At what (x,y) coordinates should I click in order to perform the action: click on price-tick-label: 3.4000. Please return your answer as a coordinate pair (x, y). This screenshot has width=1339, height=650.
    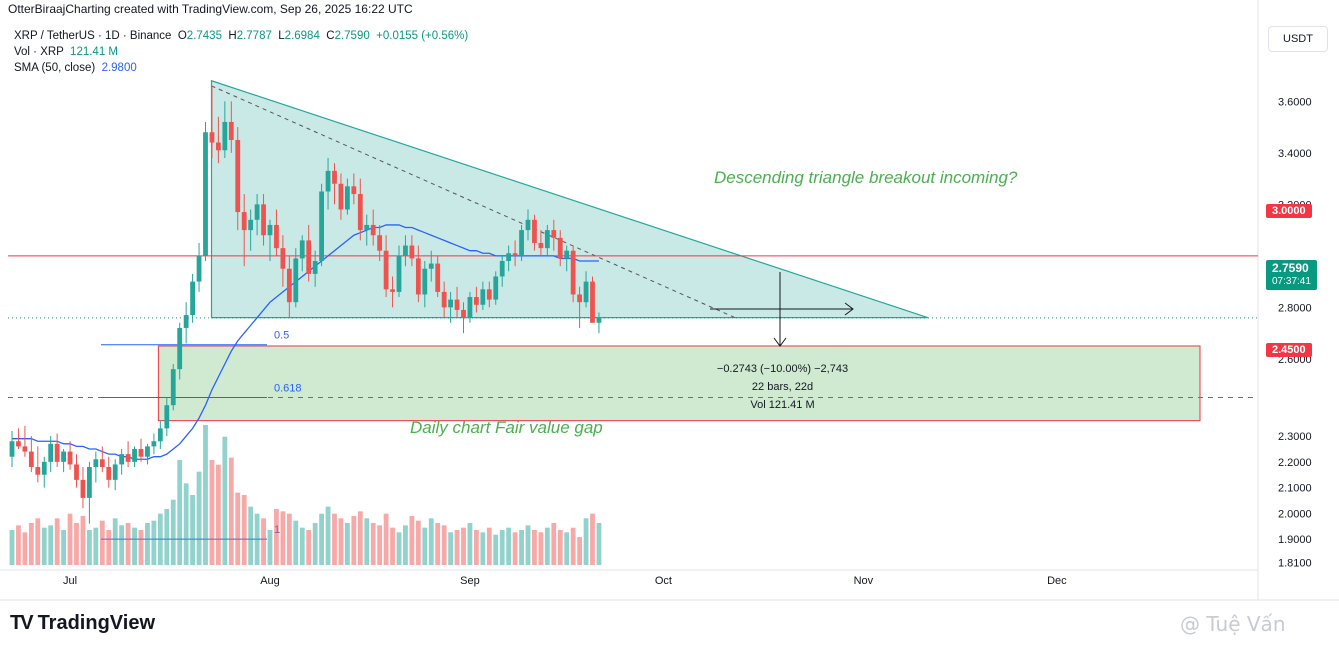
    Looking at the image, I should click on (1295, 154).